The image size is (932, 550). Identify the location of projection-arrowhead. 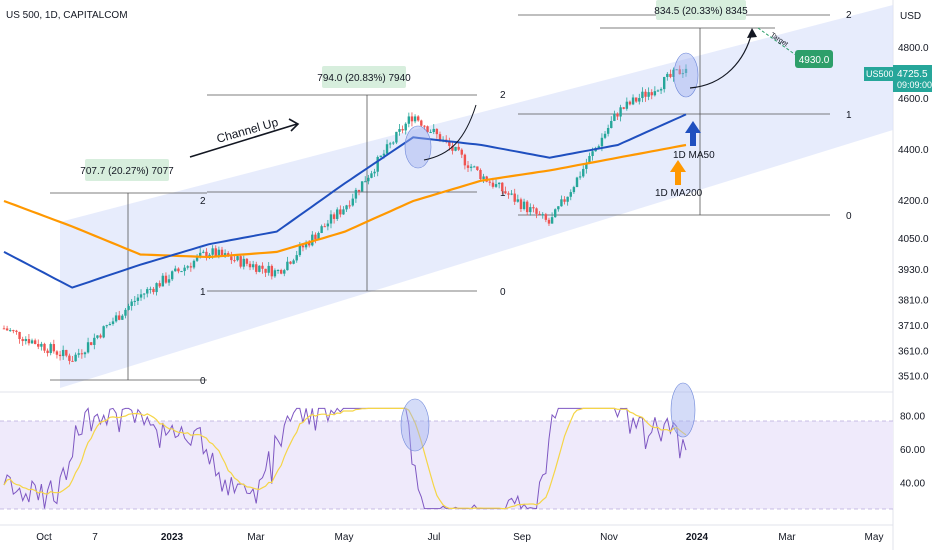
(752, 33).